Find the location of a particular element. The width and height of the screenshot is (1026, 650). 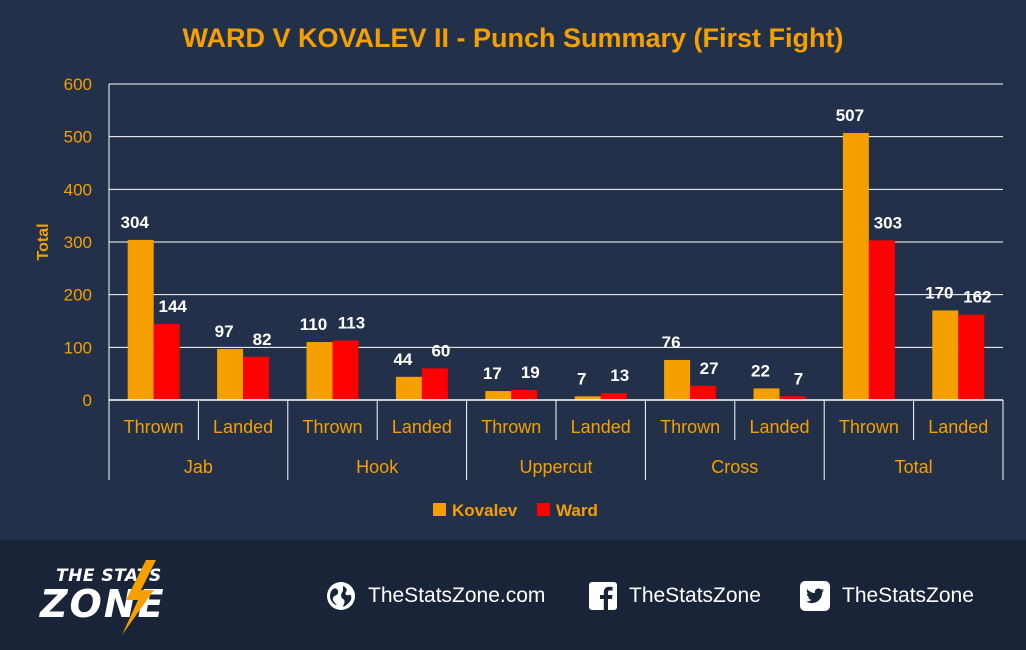

twitter-link: TheStatsZone is located at coordinates (887, 596).